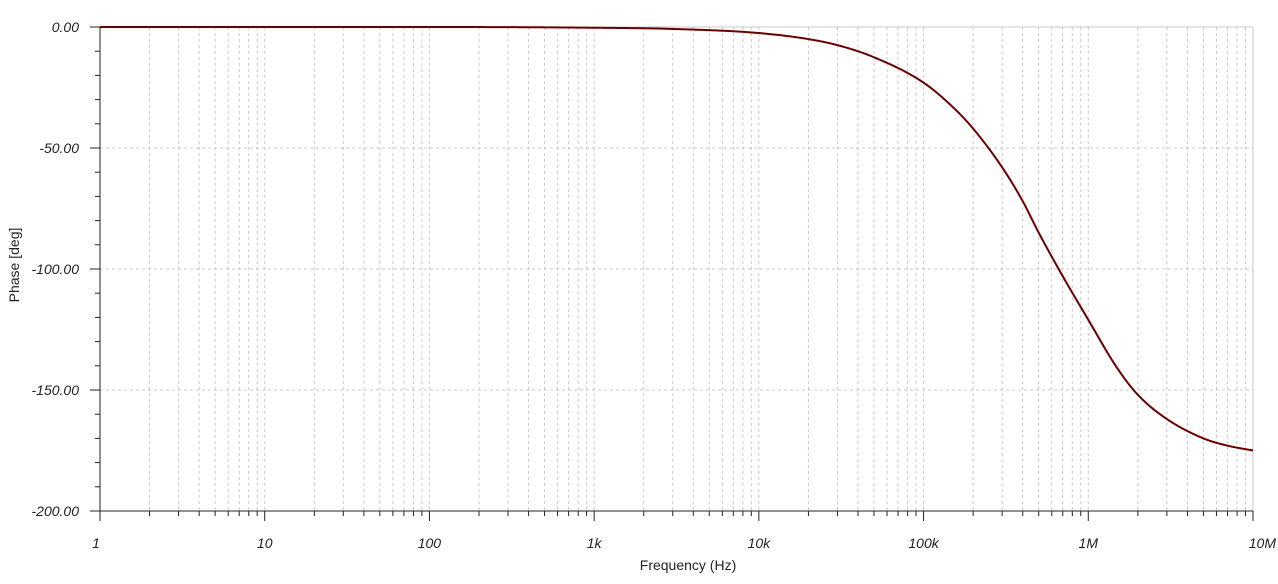  What do you see at coordinates (430, 543) in the screenshot?
I see `x-tick-label: 100` at bounding box center [430, 543].